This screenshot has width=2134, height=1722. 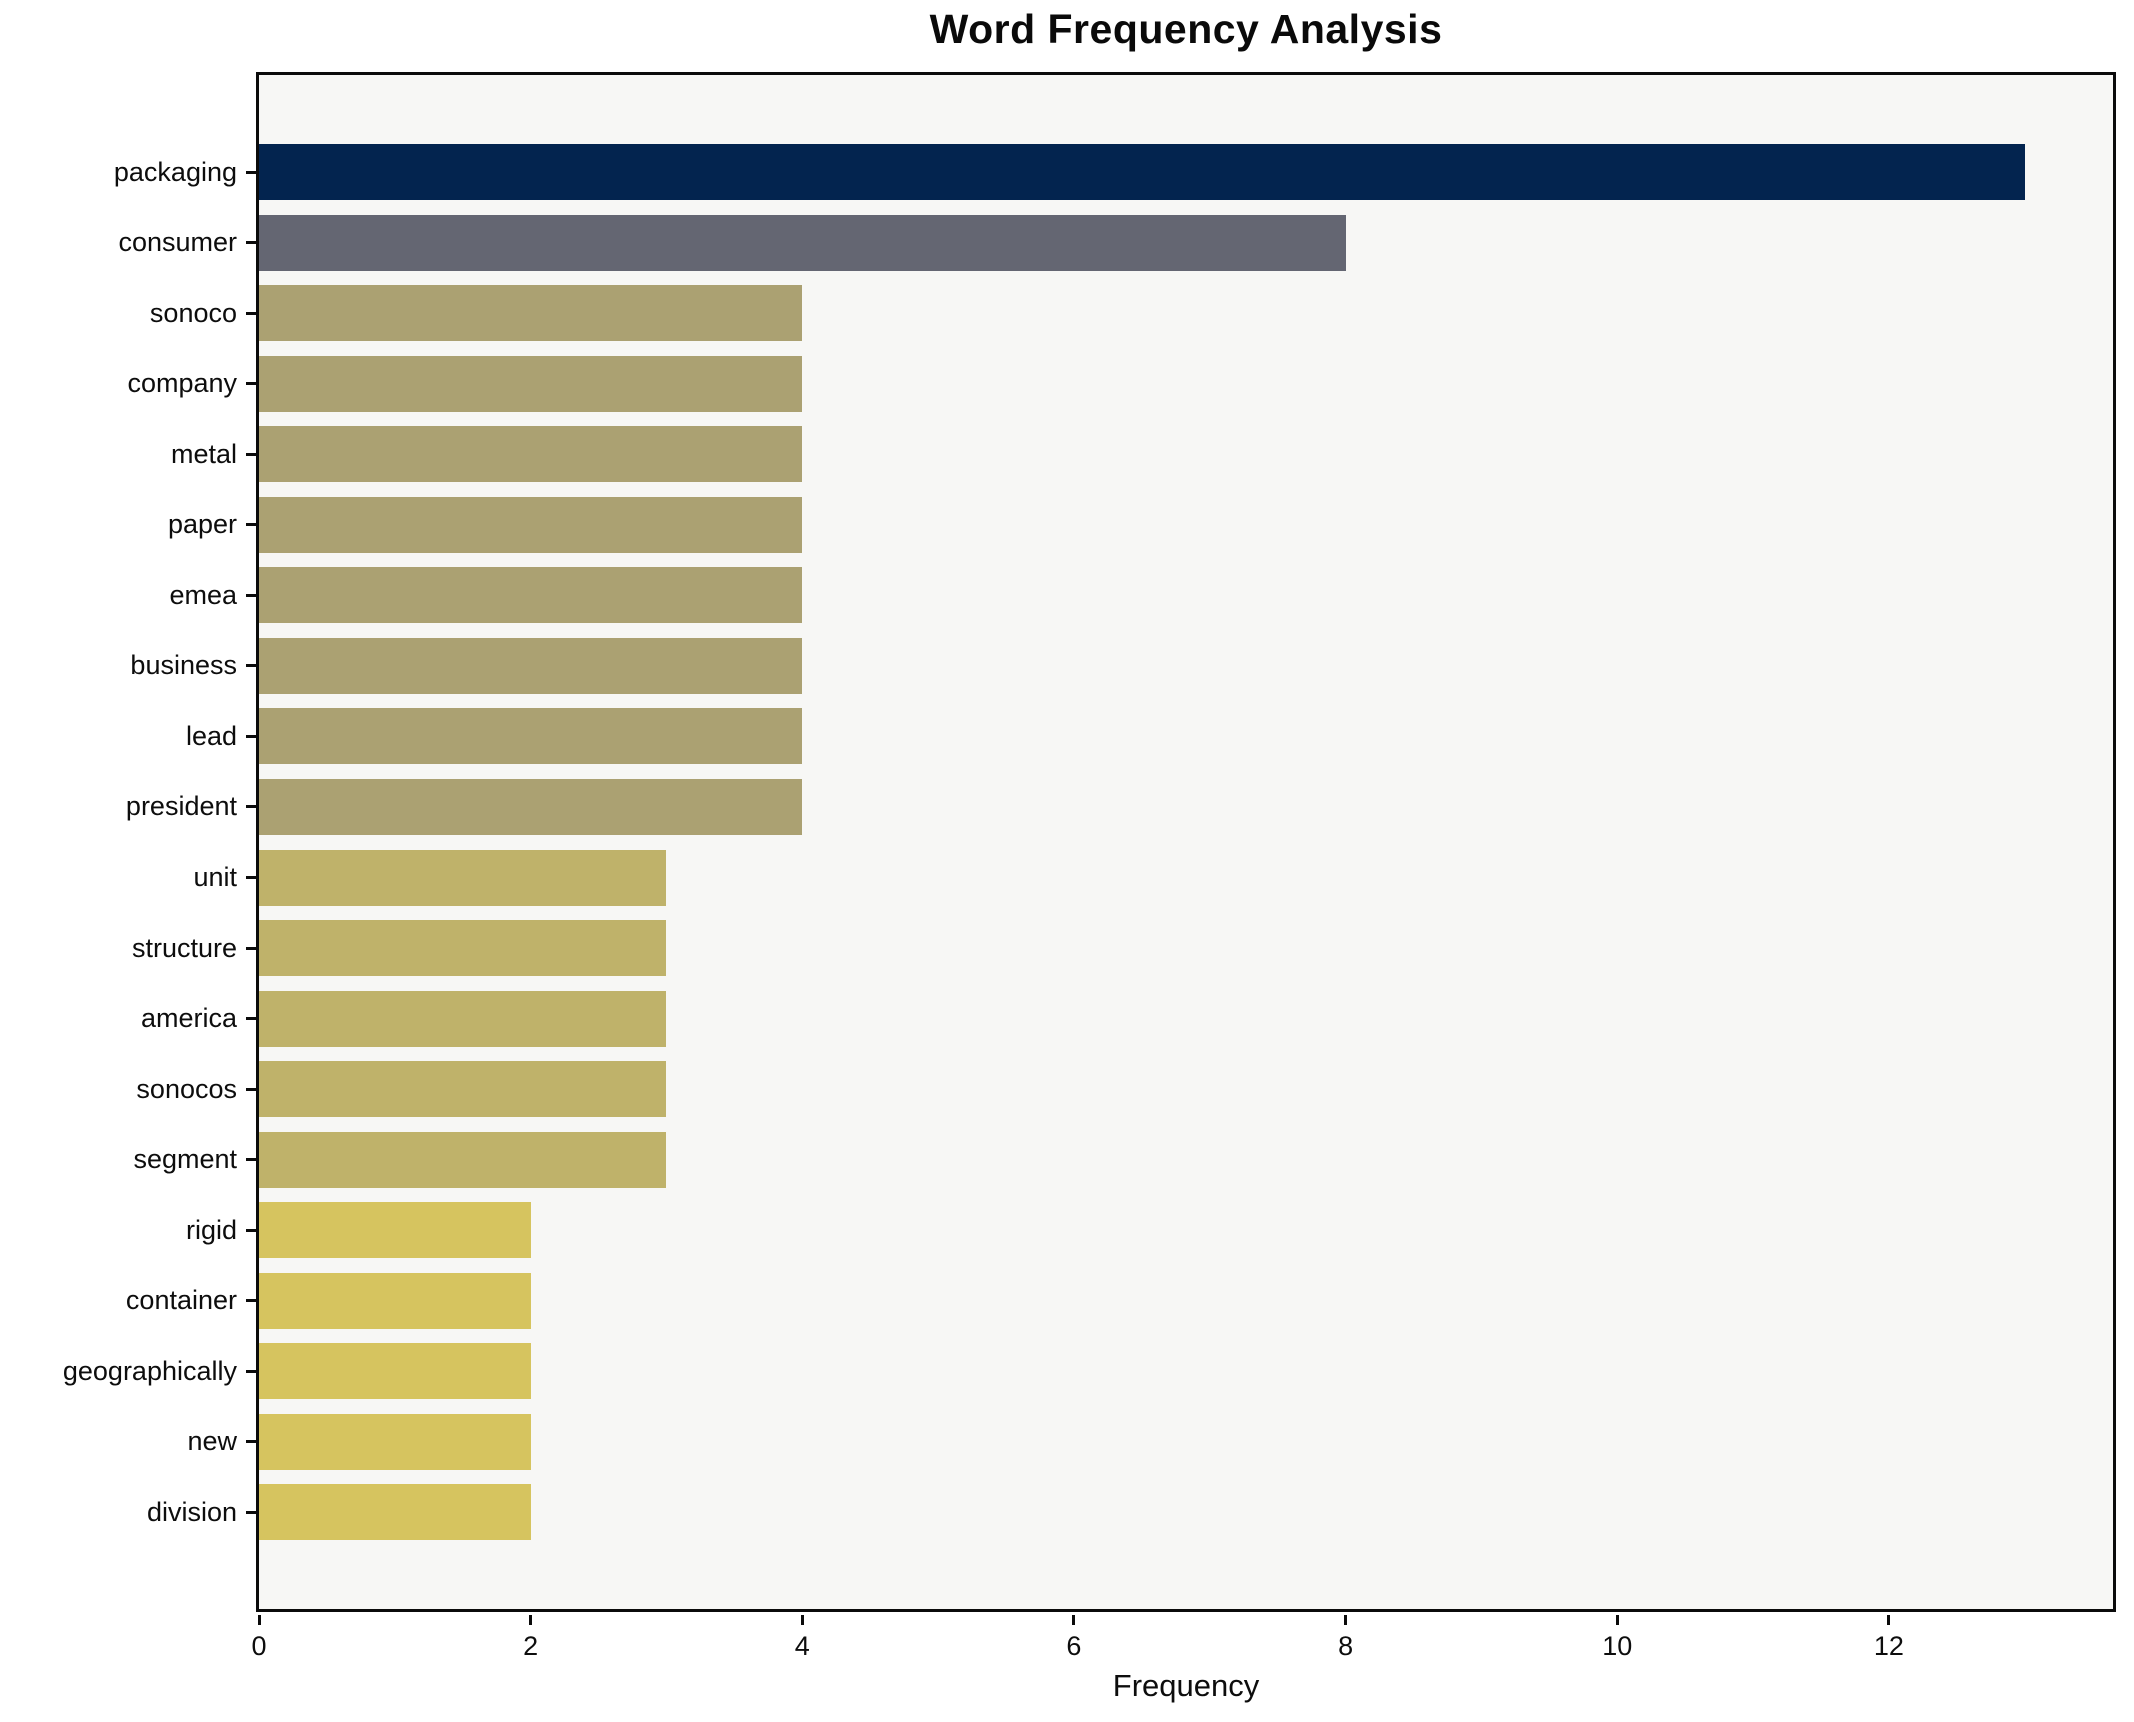 What do you see at coordinates (531, 383) in the screenshot?
I see `bar-company` at bounding box center [531, 383].